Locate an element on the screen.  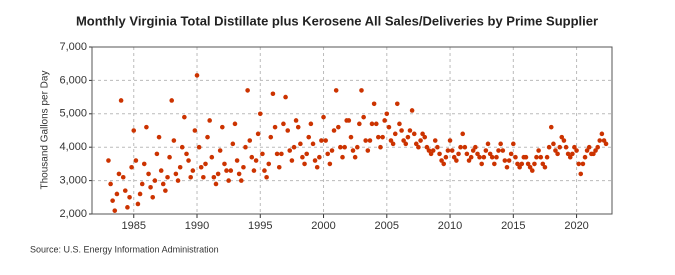
y-tick-label: 3,000 is located at coordinates (73, 181).